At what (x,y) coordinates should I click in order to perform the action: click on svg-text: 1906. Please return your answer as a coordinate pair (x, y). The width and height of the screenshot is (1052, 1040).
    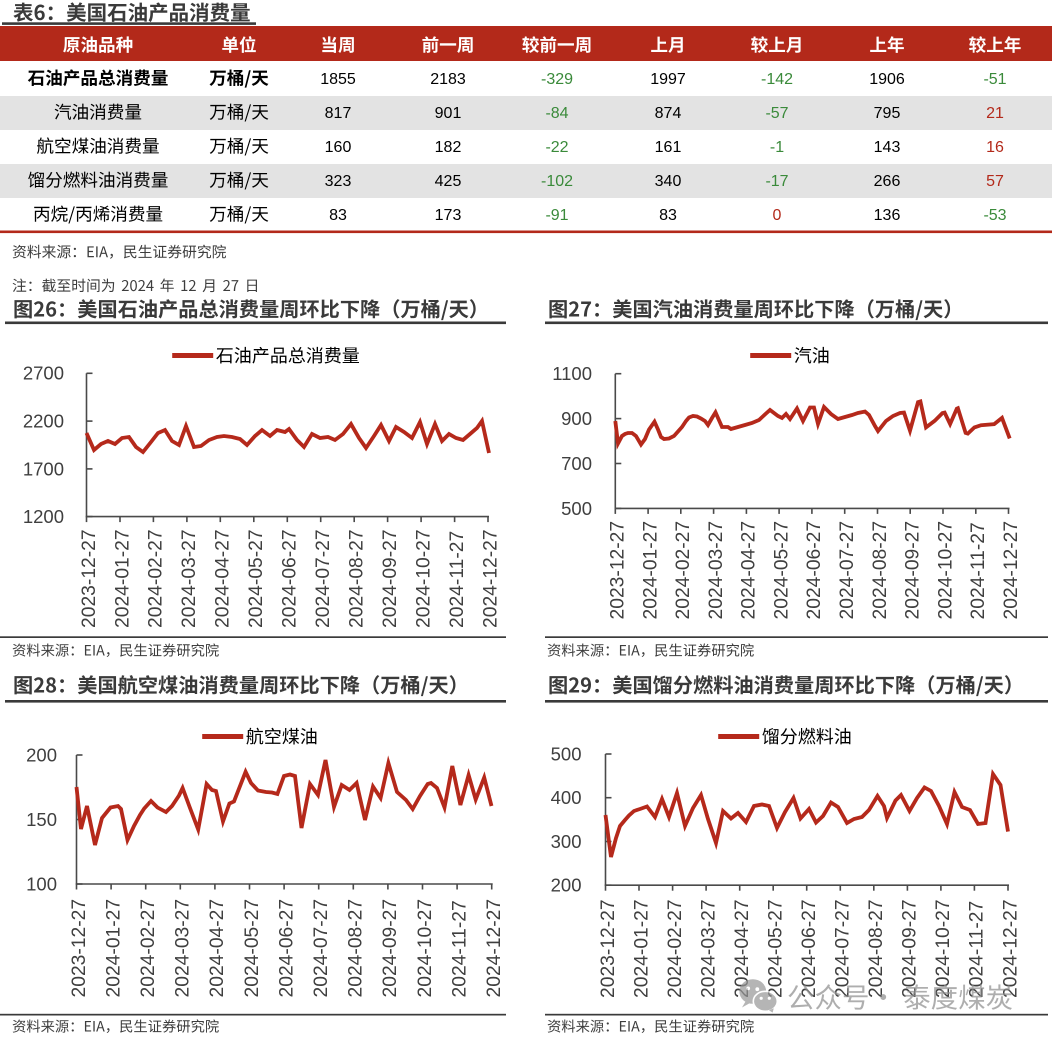
    Looking at the image, I should click on (887, 79).